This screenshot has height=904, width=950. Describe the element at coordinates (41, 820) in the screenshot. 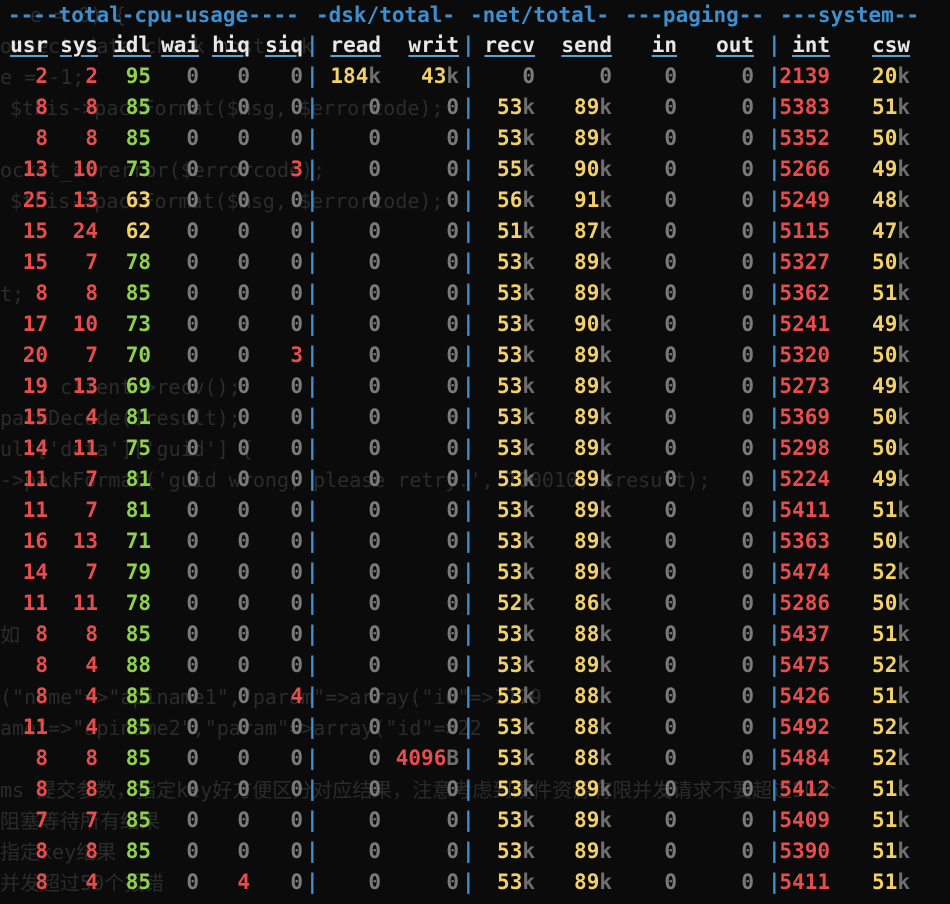

I see `cell-usr: 7` at that location.